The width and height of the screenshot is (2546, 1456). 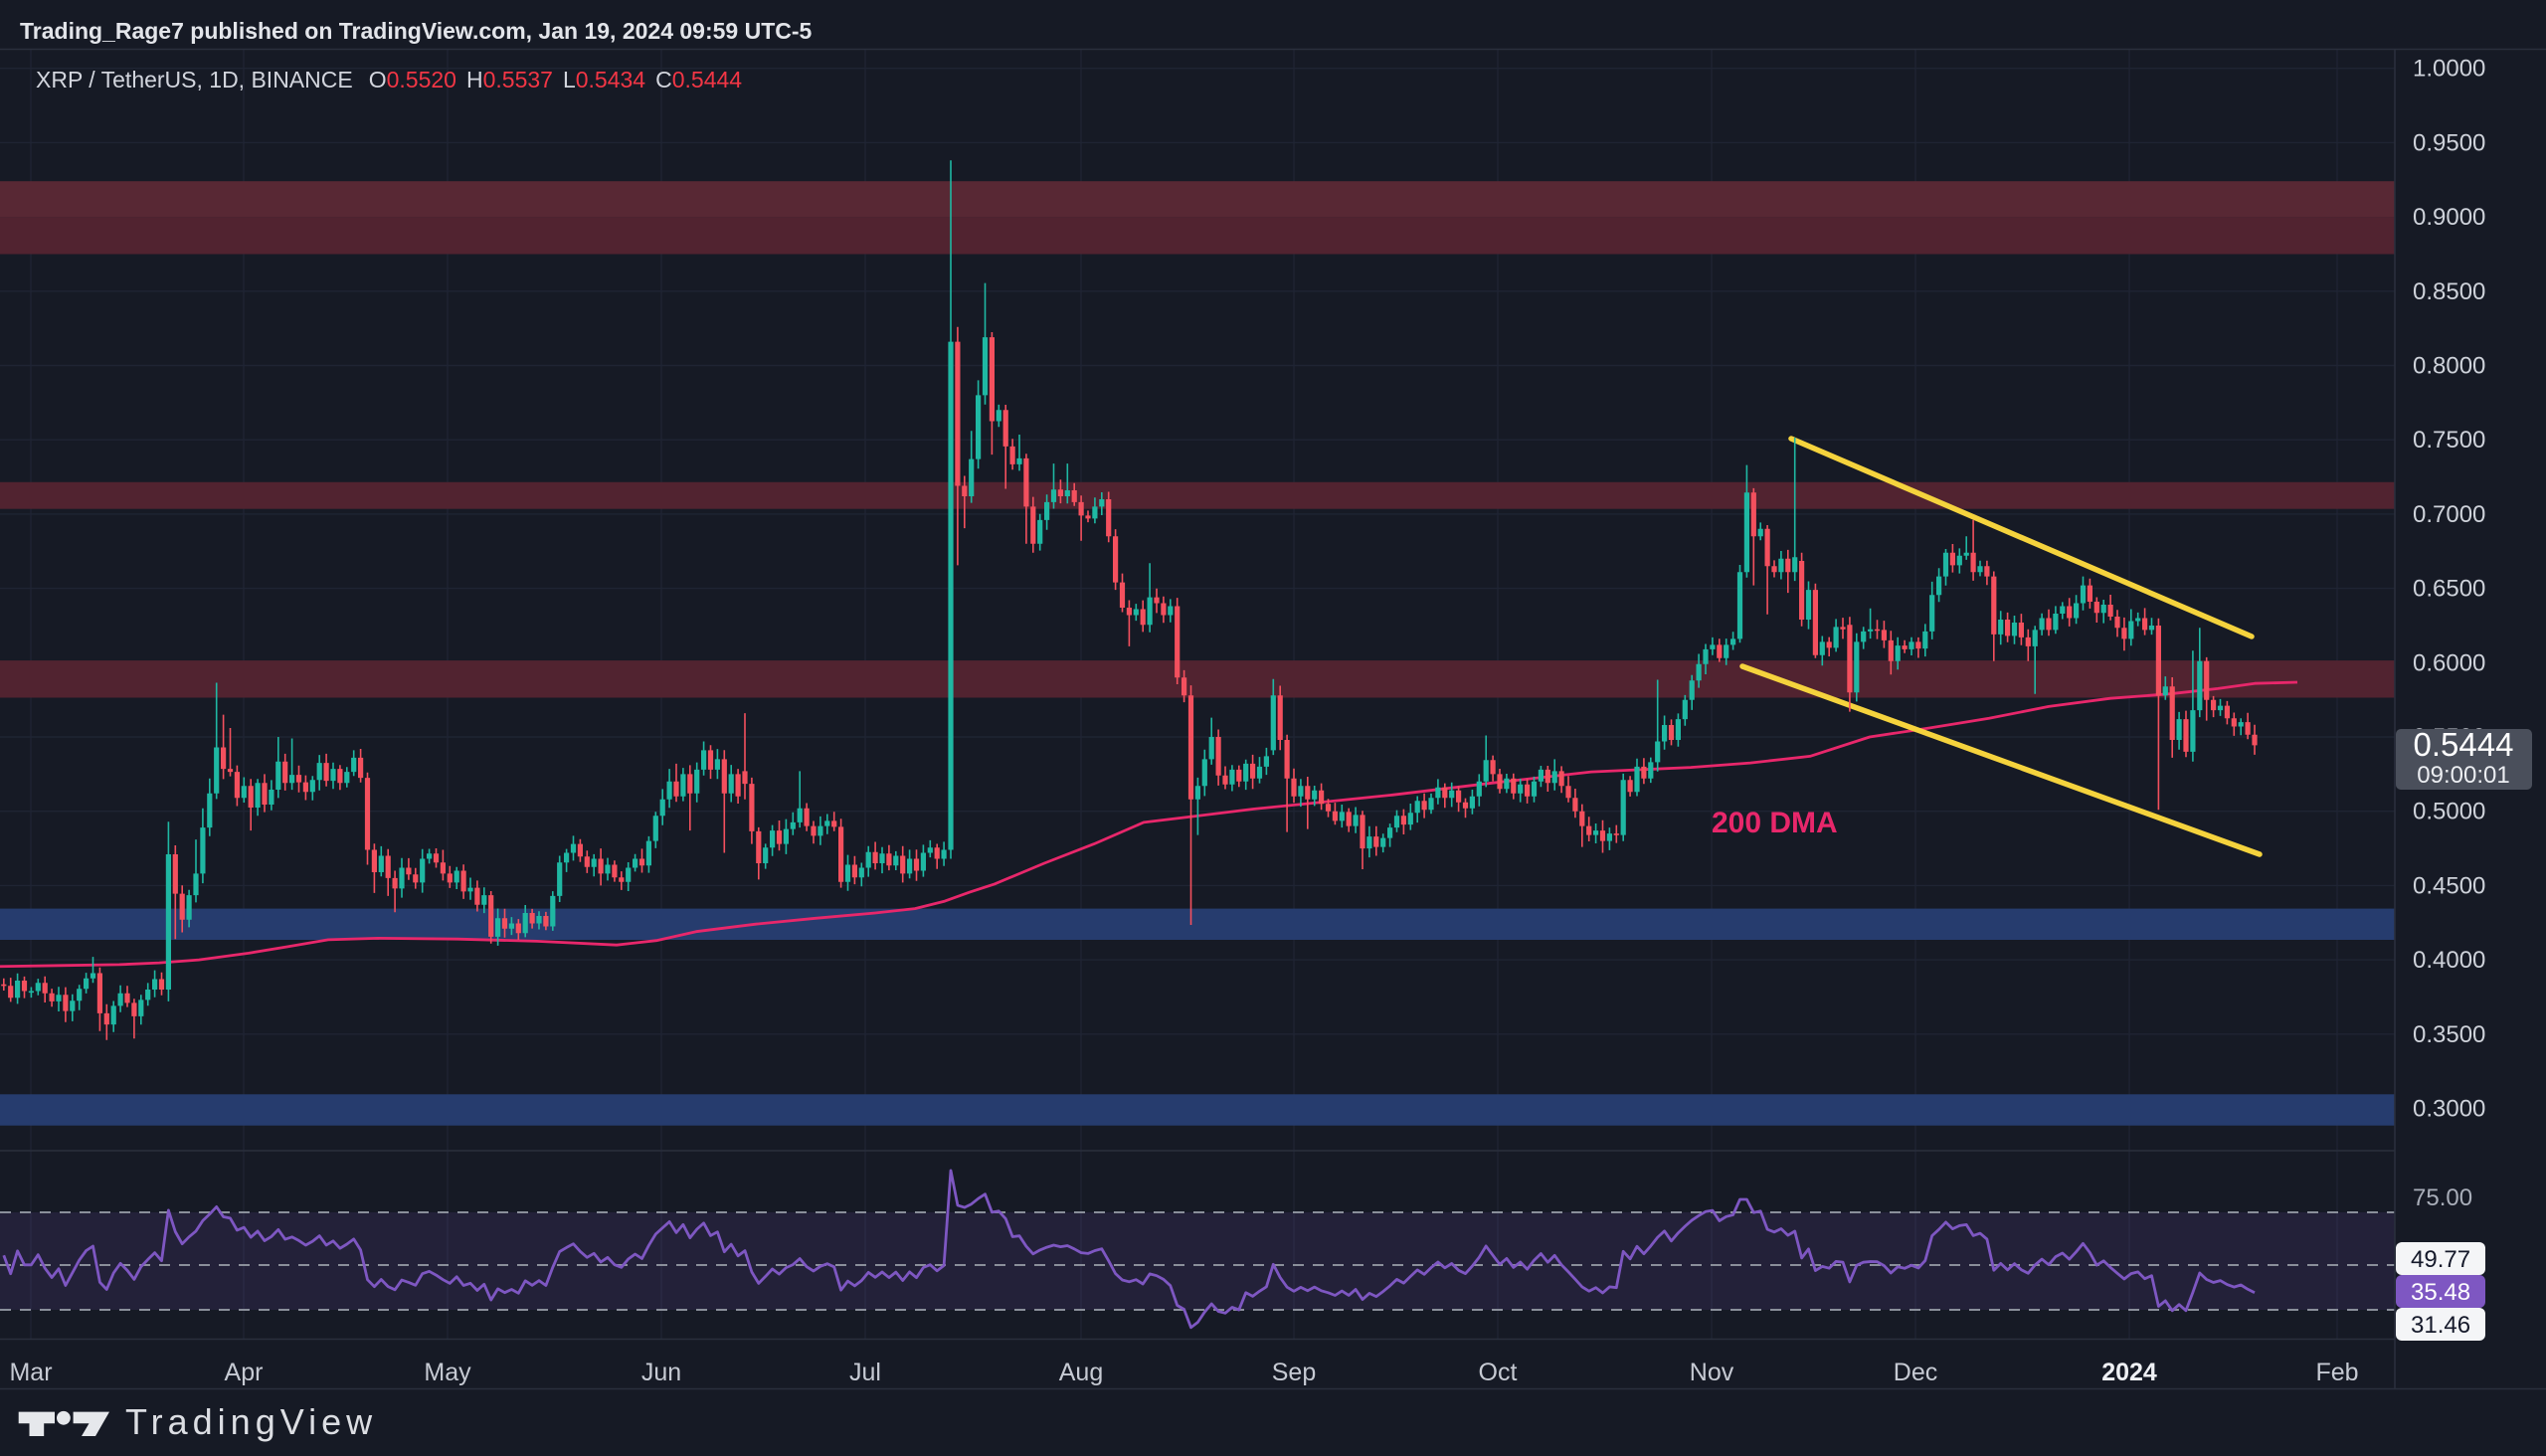 I want to click on svg-text: 09:00:01, so click(x=2463, y=775).